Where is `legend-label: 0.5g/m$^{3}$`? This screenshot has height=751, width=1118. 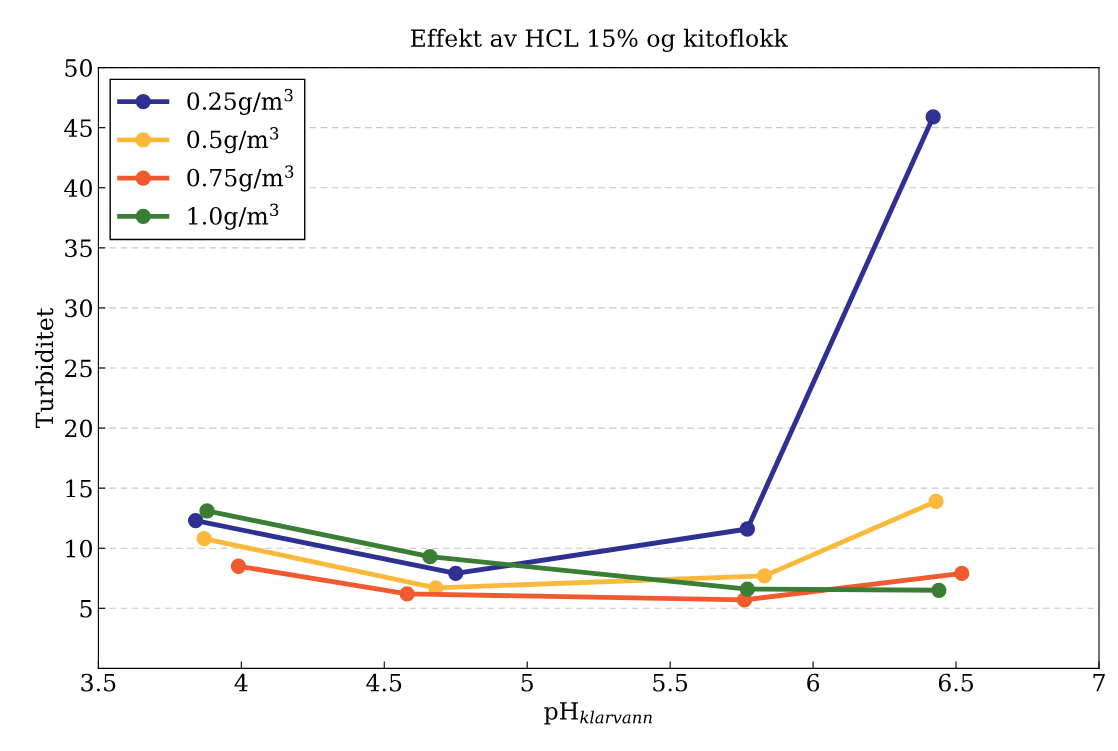 legend-label: 0.5g/m$^{3}$ is located at coordinates (233, 140).